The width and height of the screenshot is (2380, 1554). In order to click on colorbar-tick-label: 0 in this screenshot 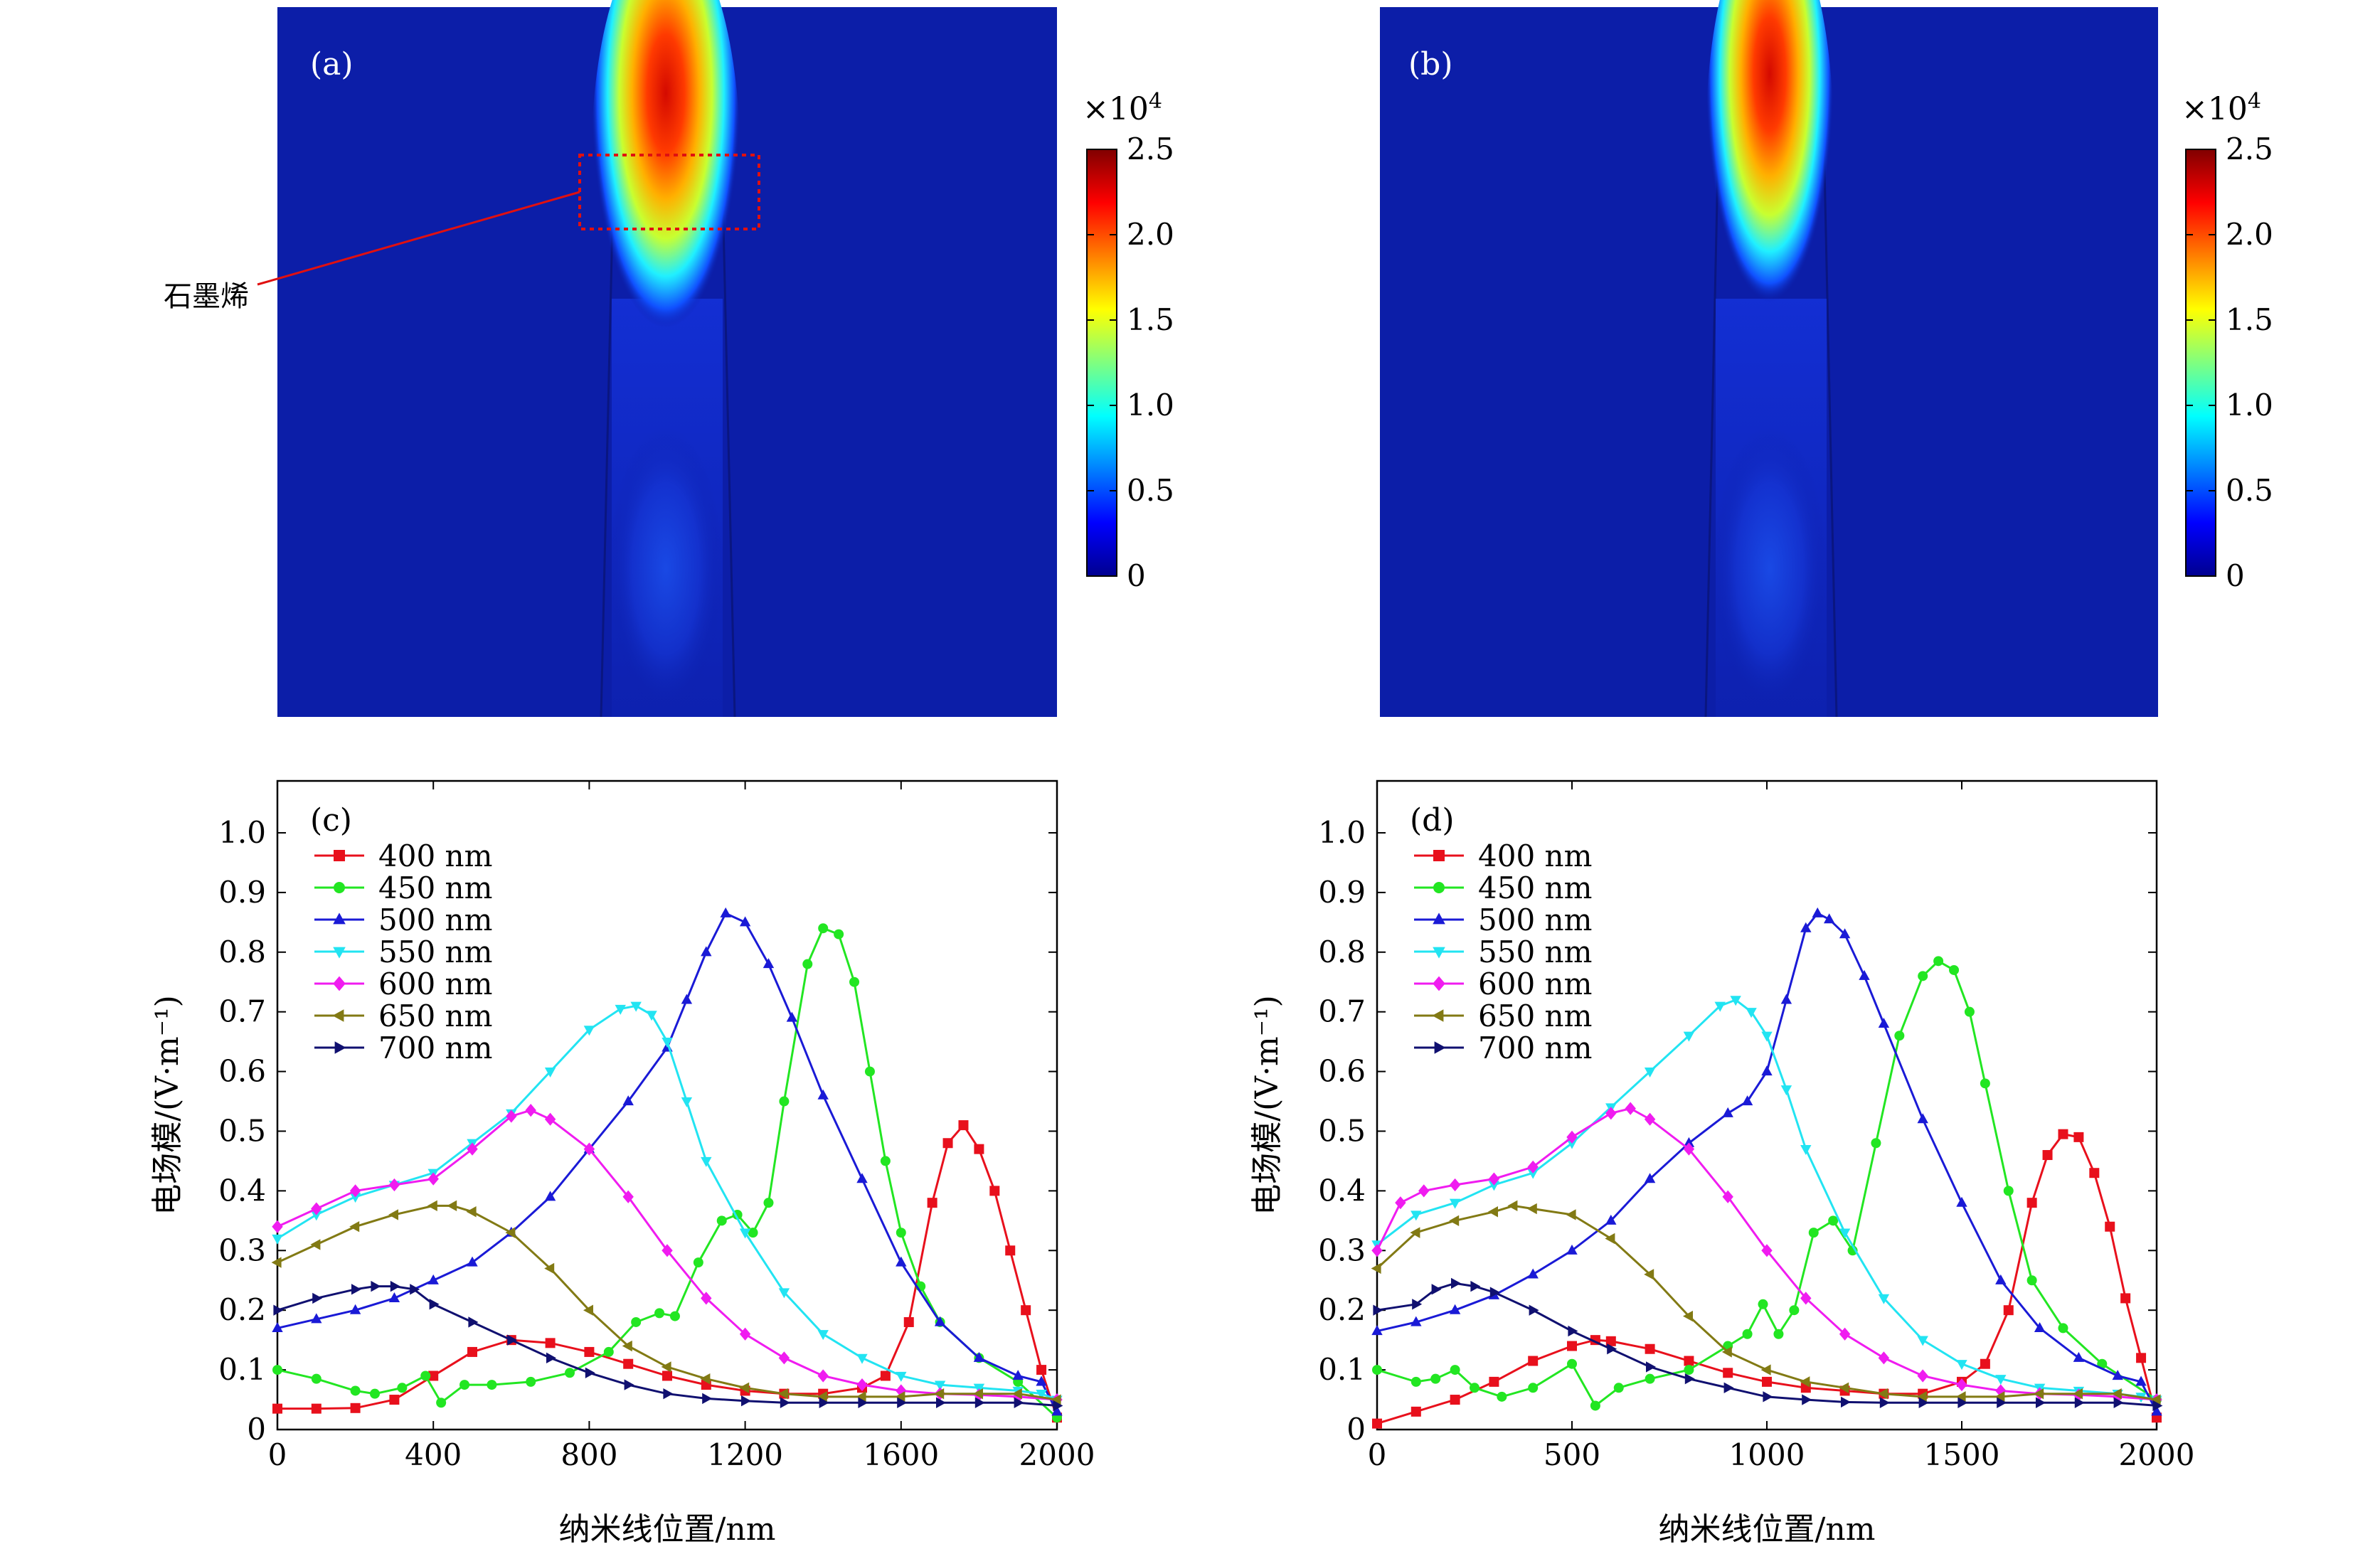, I will do `click(1136, 575)`.